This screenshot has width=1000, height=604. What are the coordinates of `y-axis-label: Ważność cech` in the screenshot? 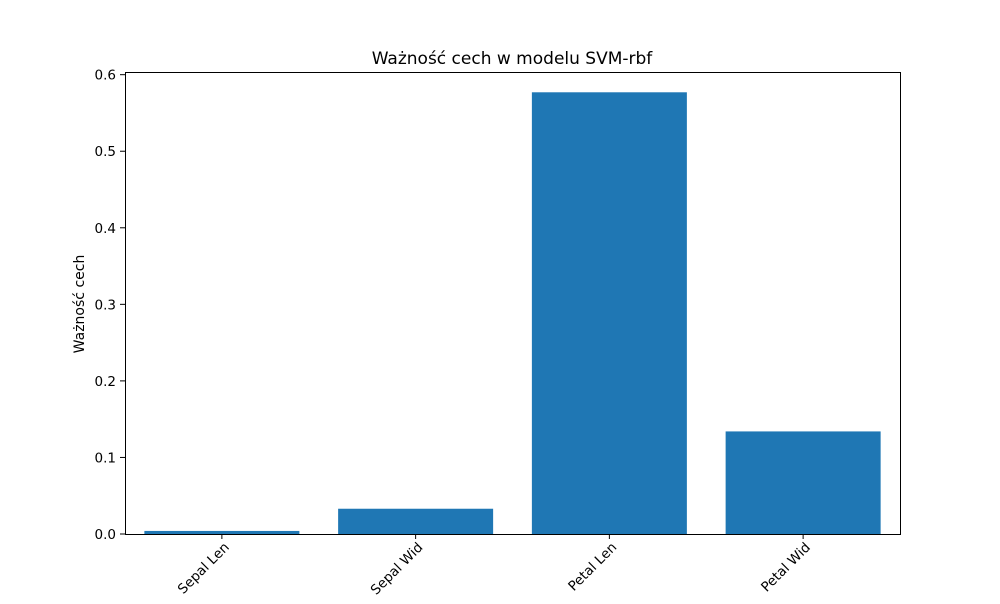 It's located at (80, 304).